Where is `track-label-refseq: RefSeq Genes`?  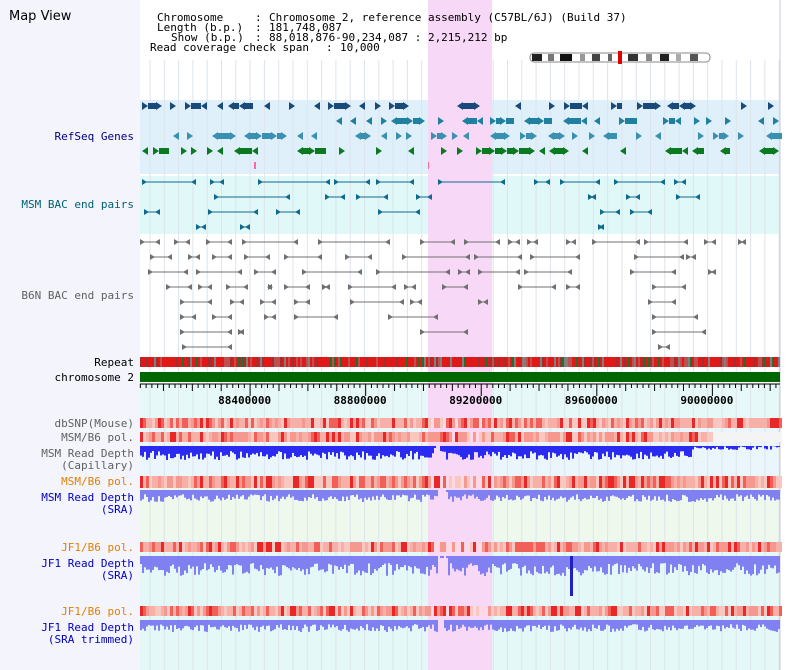 track-label-refseq: RefSeq Genes is located at coordinates (94, 136).